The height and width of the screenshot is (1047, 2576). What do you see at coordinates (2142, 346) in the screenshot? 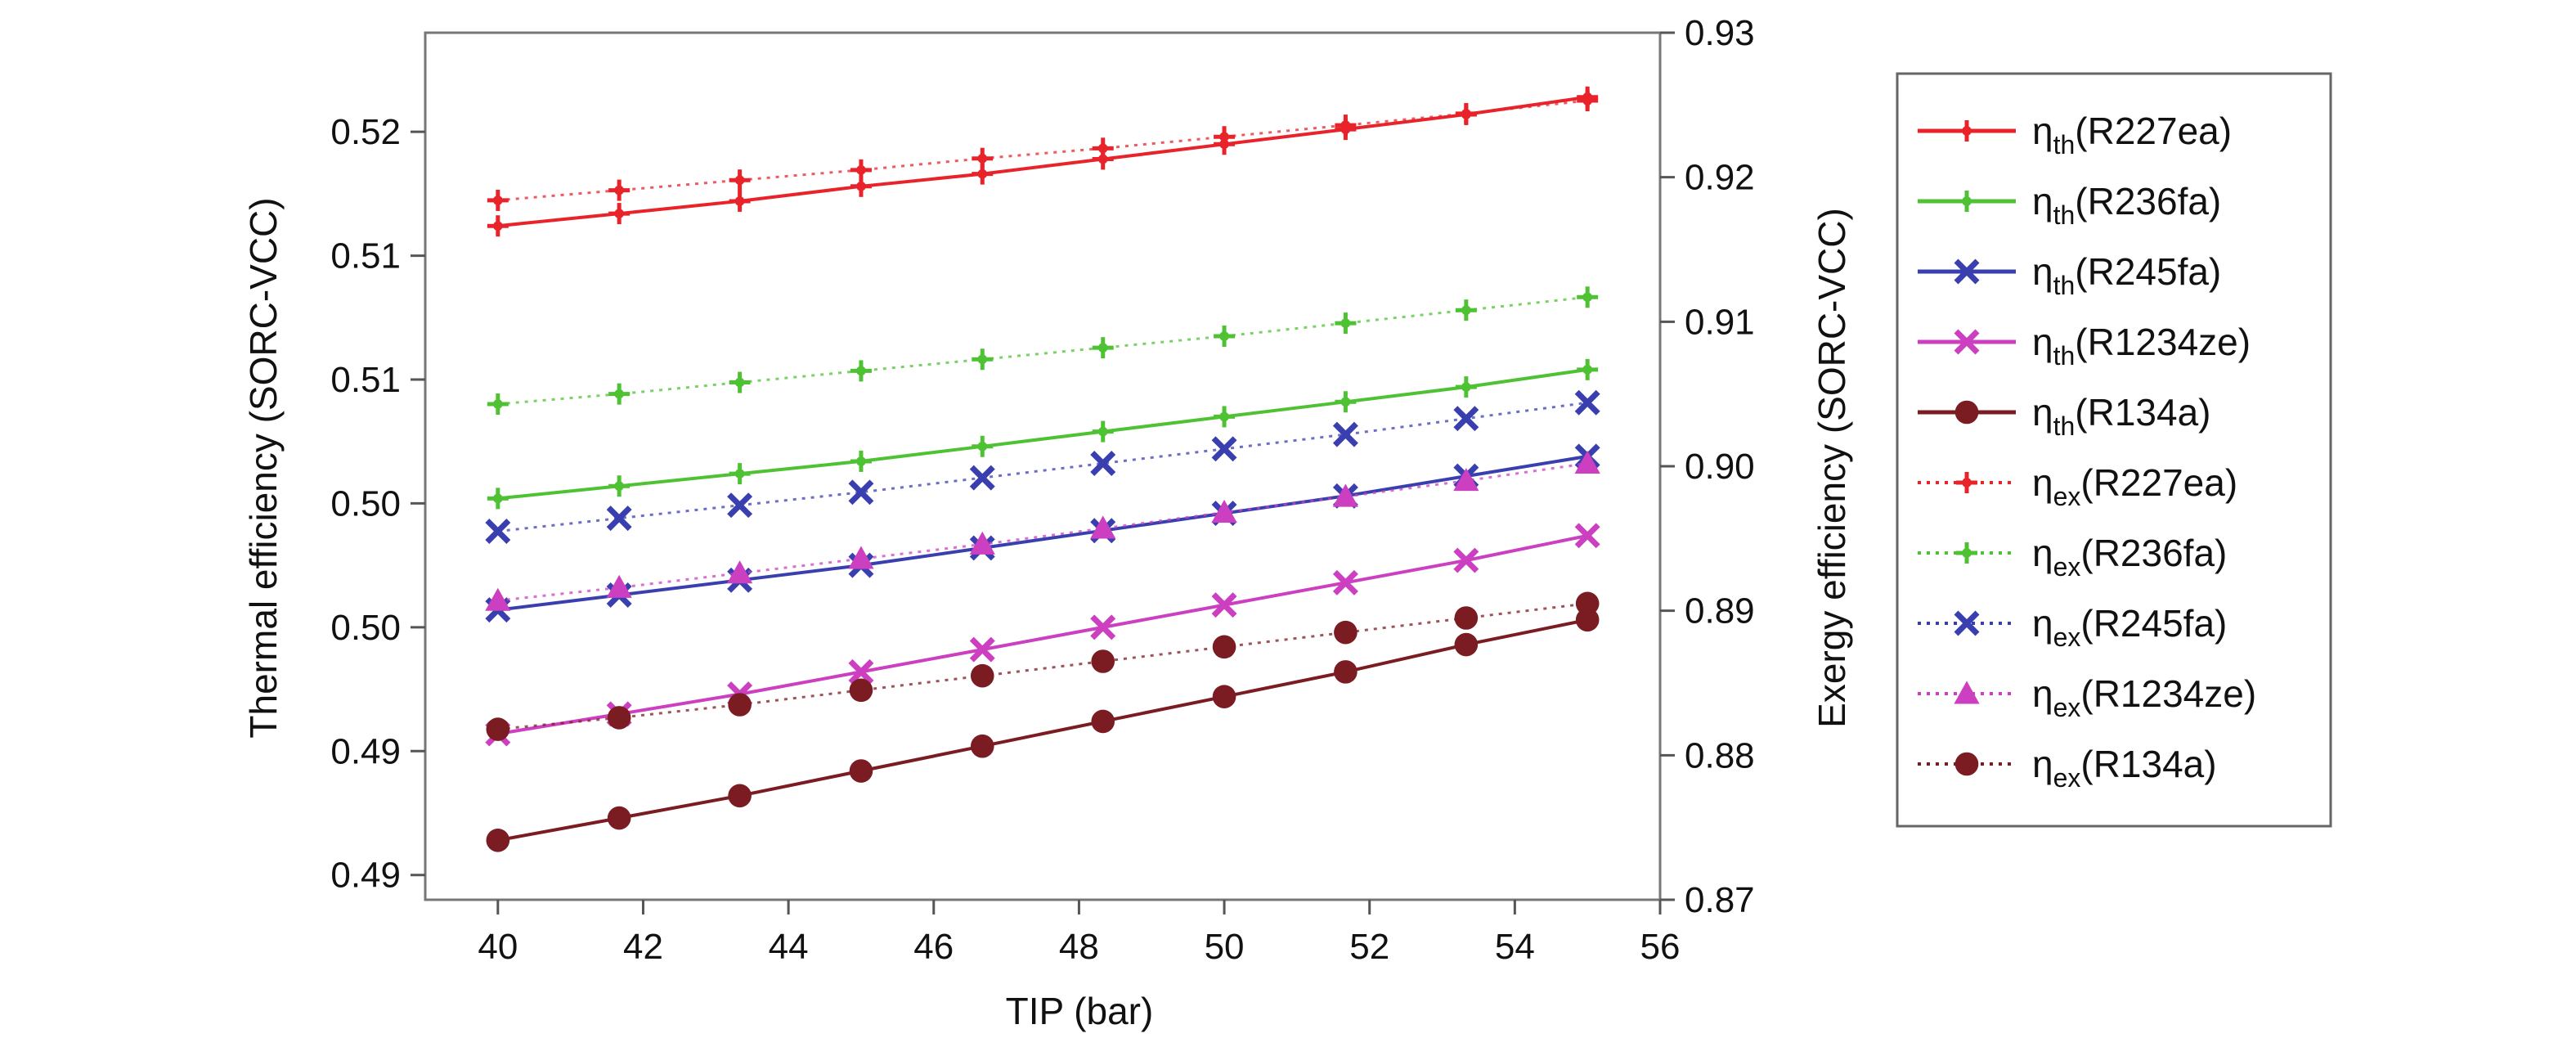
I see `legend-label: ηth(R1234ze)` at bounding box center [2142, 346].